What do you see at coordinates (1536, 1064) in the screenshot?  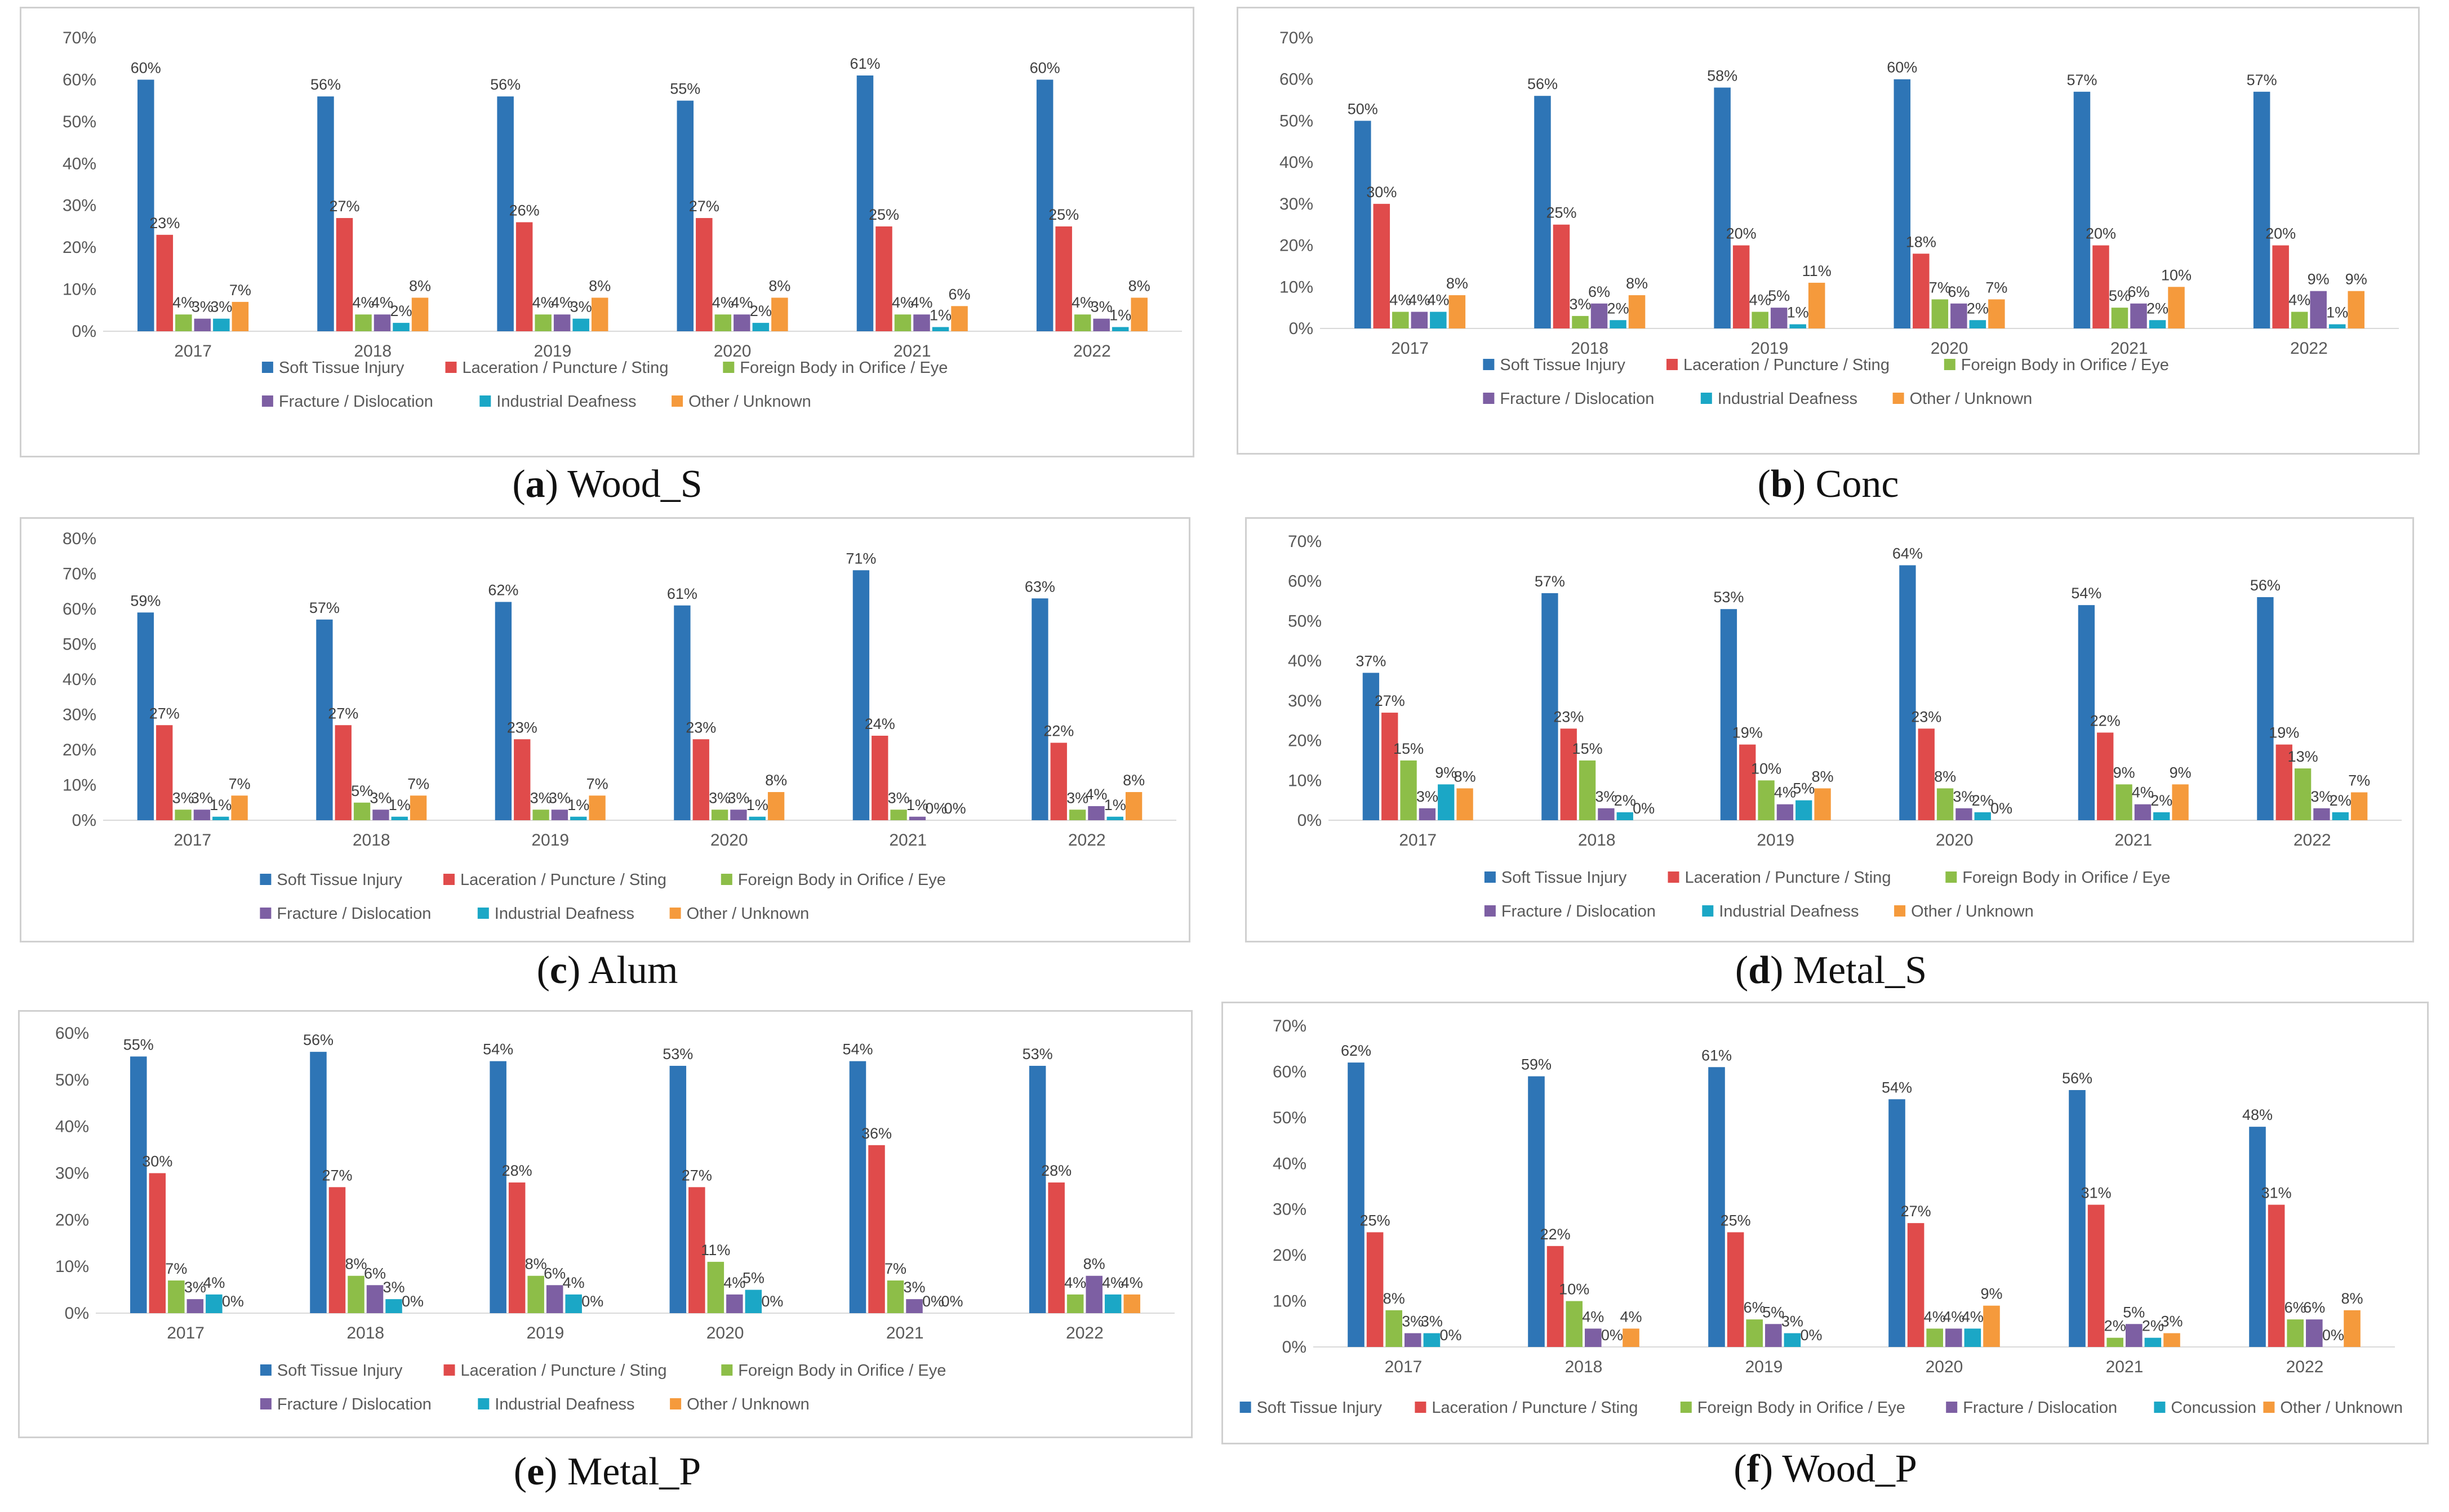 I see `data-label: 59%` at bounding box center [1536, 1064].